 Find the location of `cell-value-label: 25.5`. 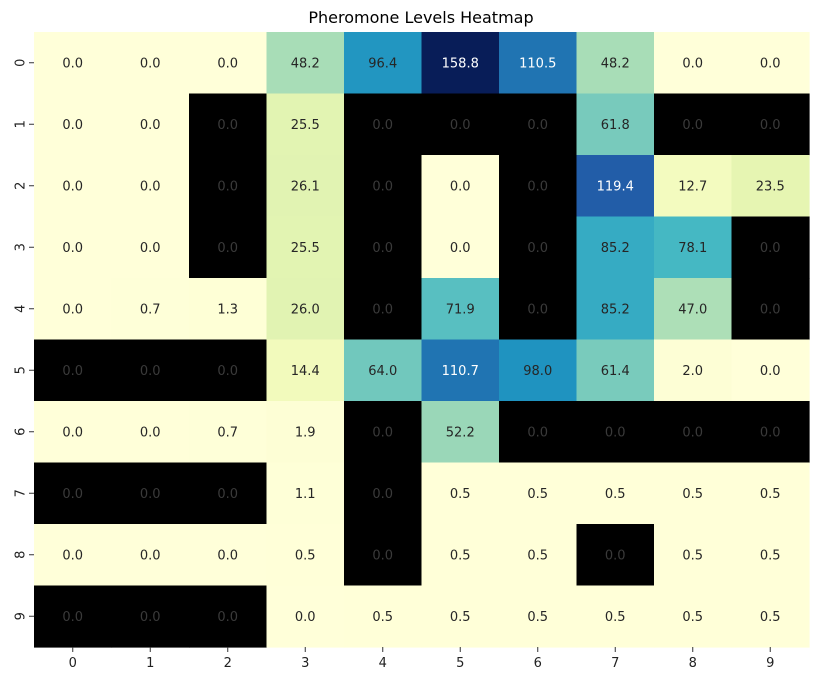

cell-value-label: 25.5 is located at coordinates (305, 125).